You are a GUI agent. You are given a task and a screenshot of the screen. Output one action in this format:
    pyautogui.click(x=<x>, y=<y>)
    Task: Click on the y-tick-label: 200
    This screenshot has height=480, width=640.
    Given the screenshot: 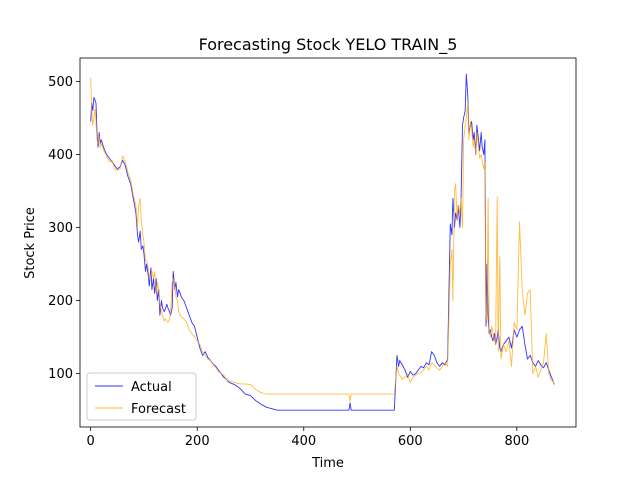 What is the action you would take?
    pyautogui.click(x=60, y=301)
    